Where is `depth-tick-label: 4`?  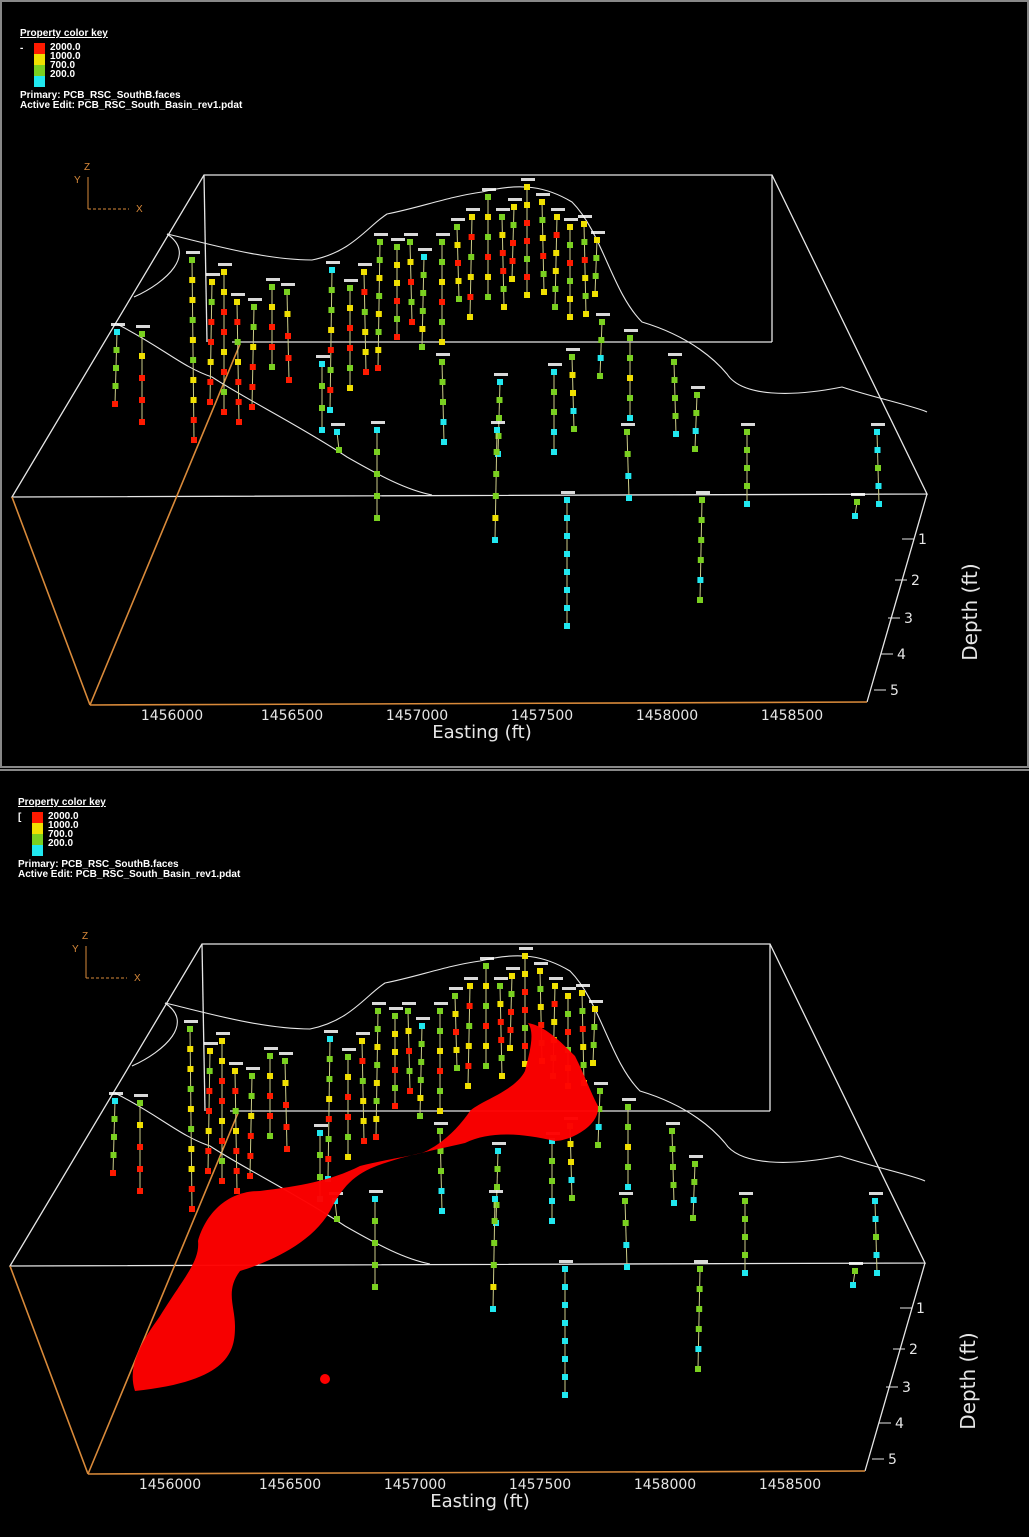 depth-tick-label: 4 is located at coordinates (901, 655).